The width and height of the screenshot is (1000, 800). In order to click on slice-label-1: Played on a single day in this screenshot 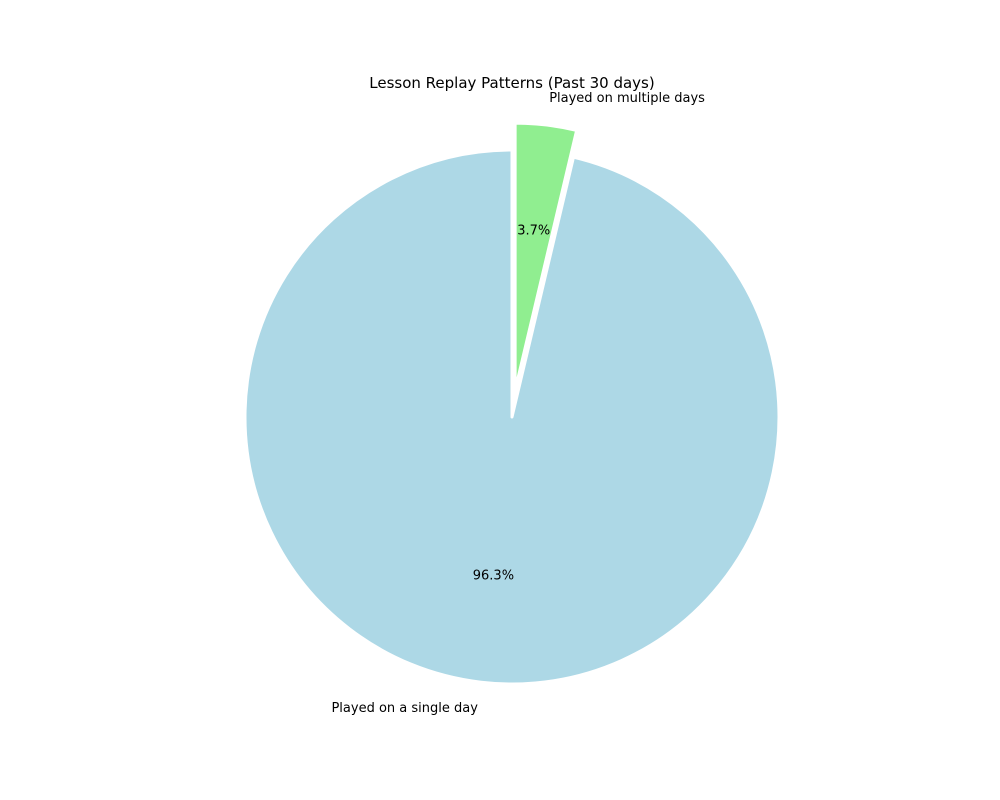, I will do `click(404, 708)`.